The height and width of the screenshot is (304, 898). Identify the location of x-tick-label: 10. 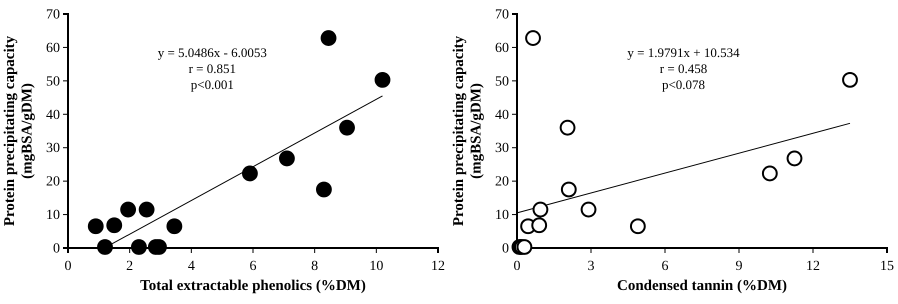
(376, 266).